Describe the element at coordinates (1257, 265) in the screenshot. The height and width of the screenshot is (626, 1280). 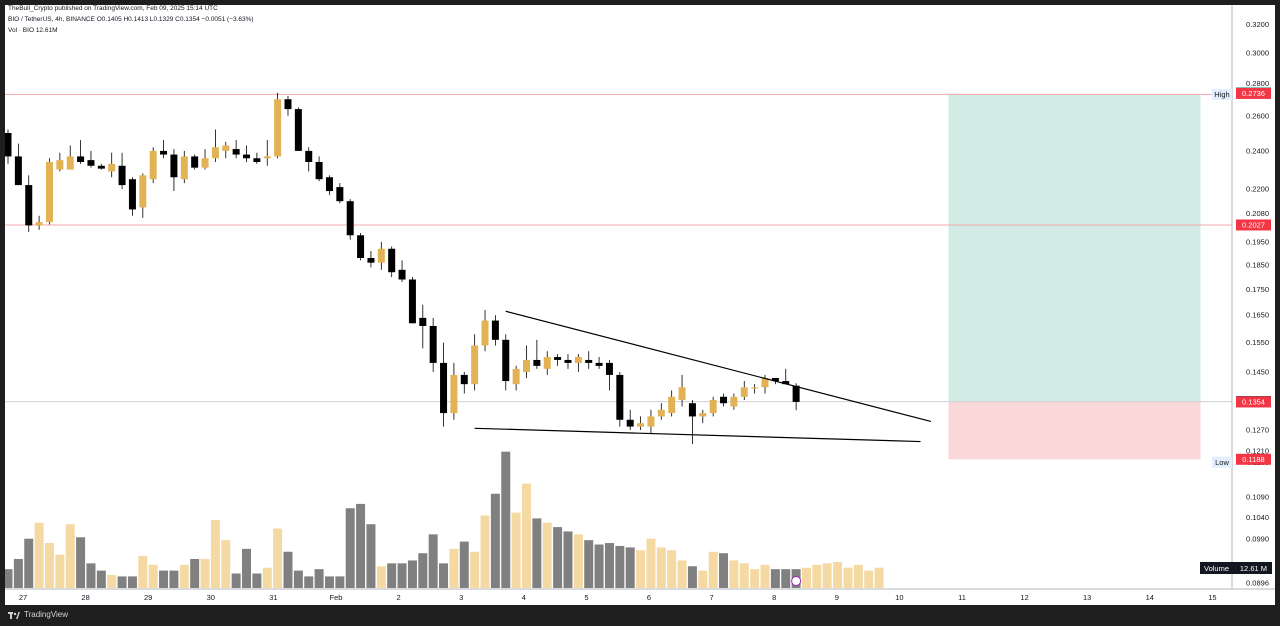
I see `y-tick-label: 0.1850` at that location.